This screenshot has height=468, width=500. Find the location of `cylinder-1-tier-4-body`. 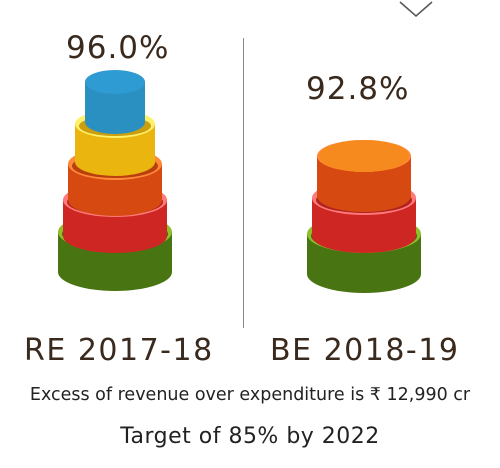

cylinder-1-tier-4-body is located at coordinates (115, 150).